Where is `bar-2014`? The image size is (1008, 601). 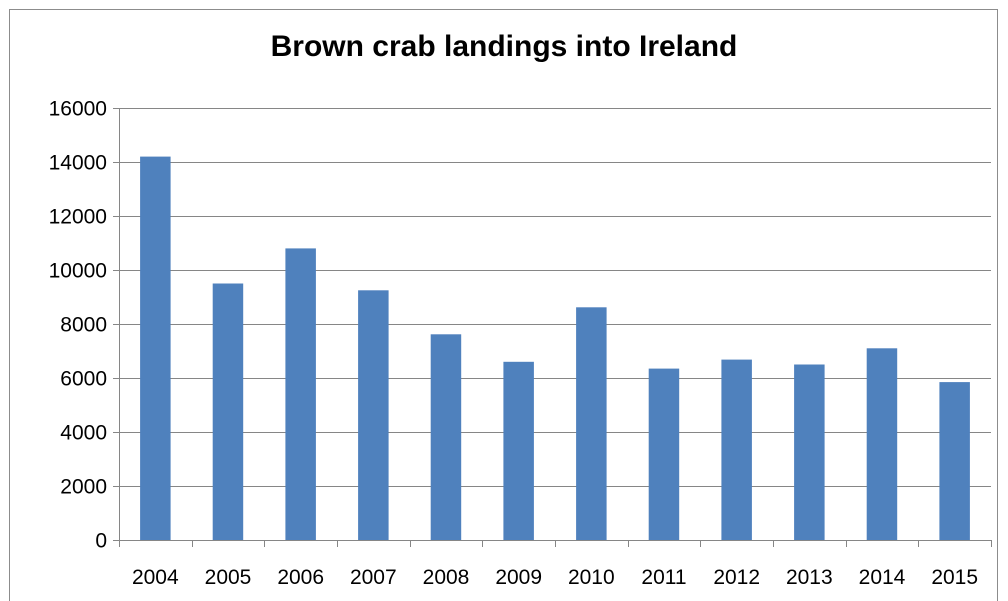 bar-2014 is located at coordinates (882, 444).